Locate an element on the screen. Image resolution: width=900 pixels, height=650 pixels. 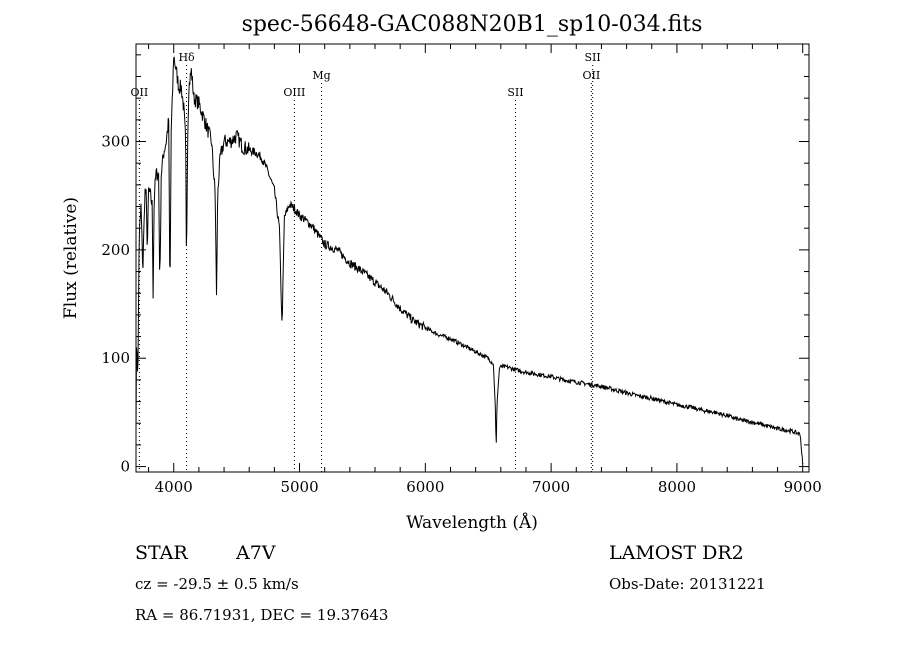
x-tick-label: 6000 is located at coordinates (425, 487).